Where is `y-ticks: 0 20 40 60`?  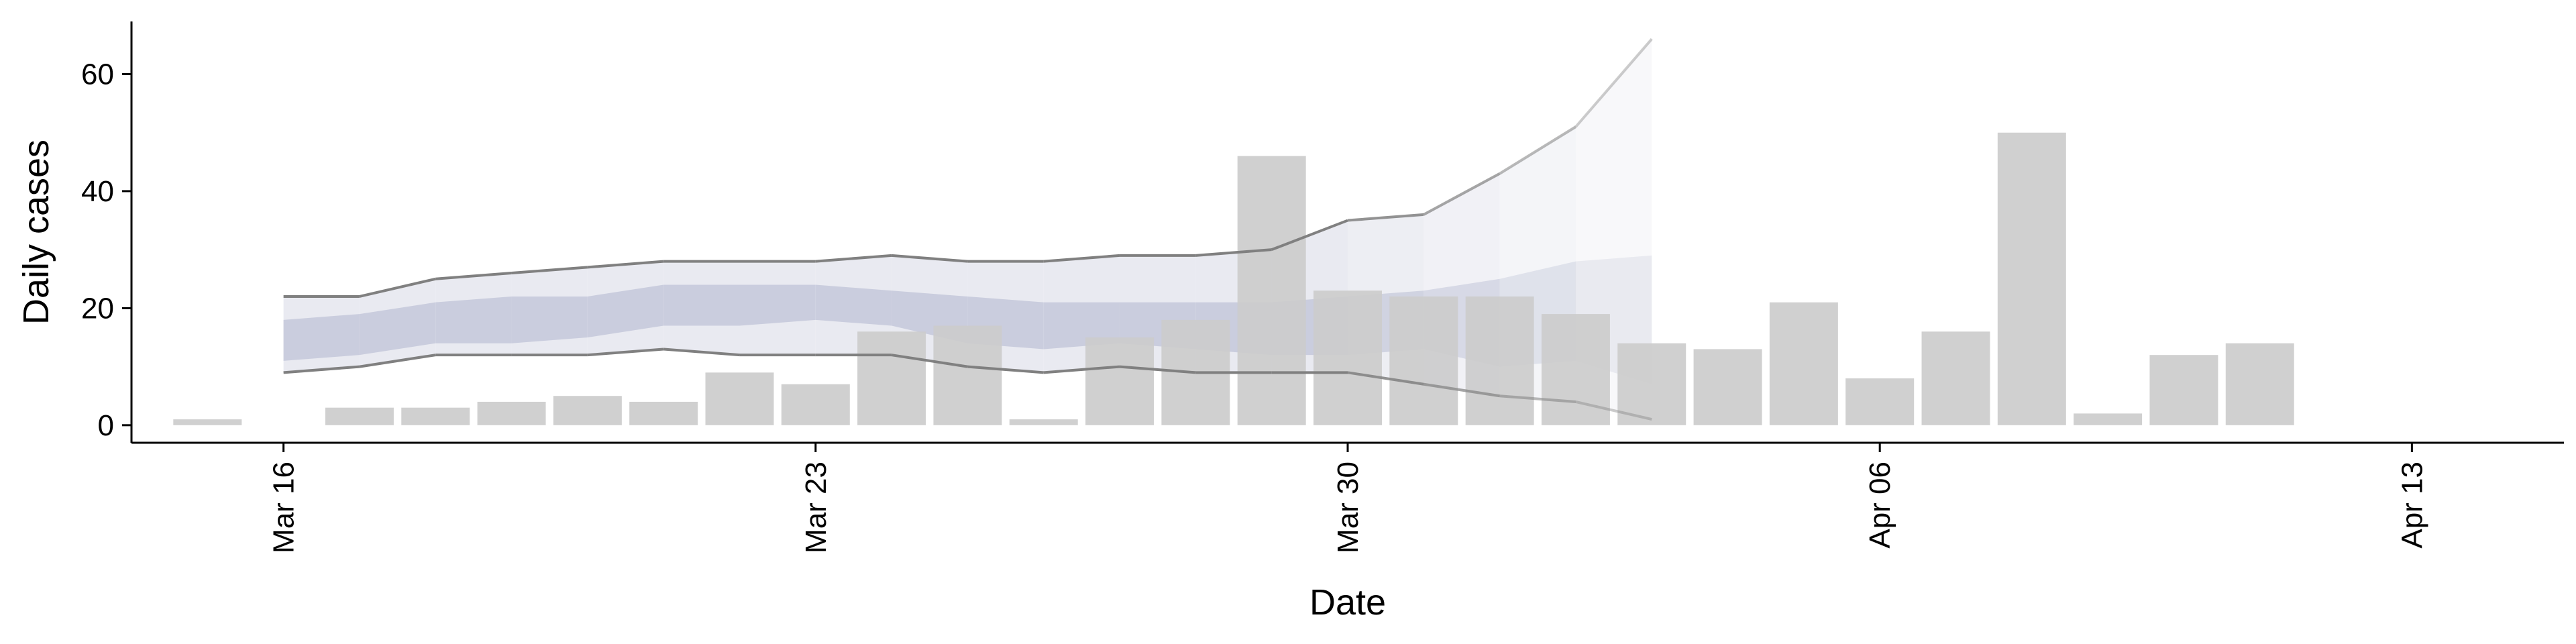
y-ticks: 0 20 40 60 is located at coordinates (106, 250).